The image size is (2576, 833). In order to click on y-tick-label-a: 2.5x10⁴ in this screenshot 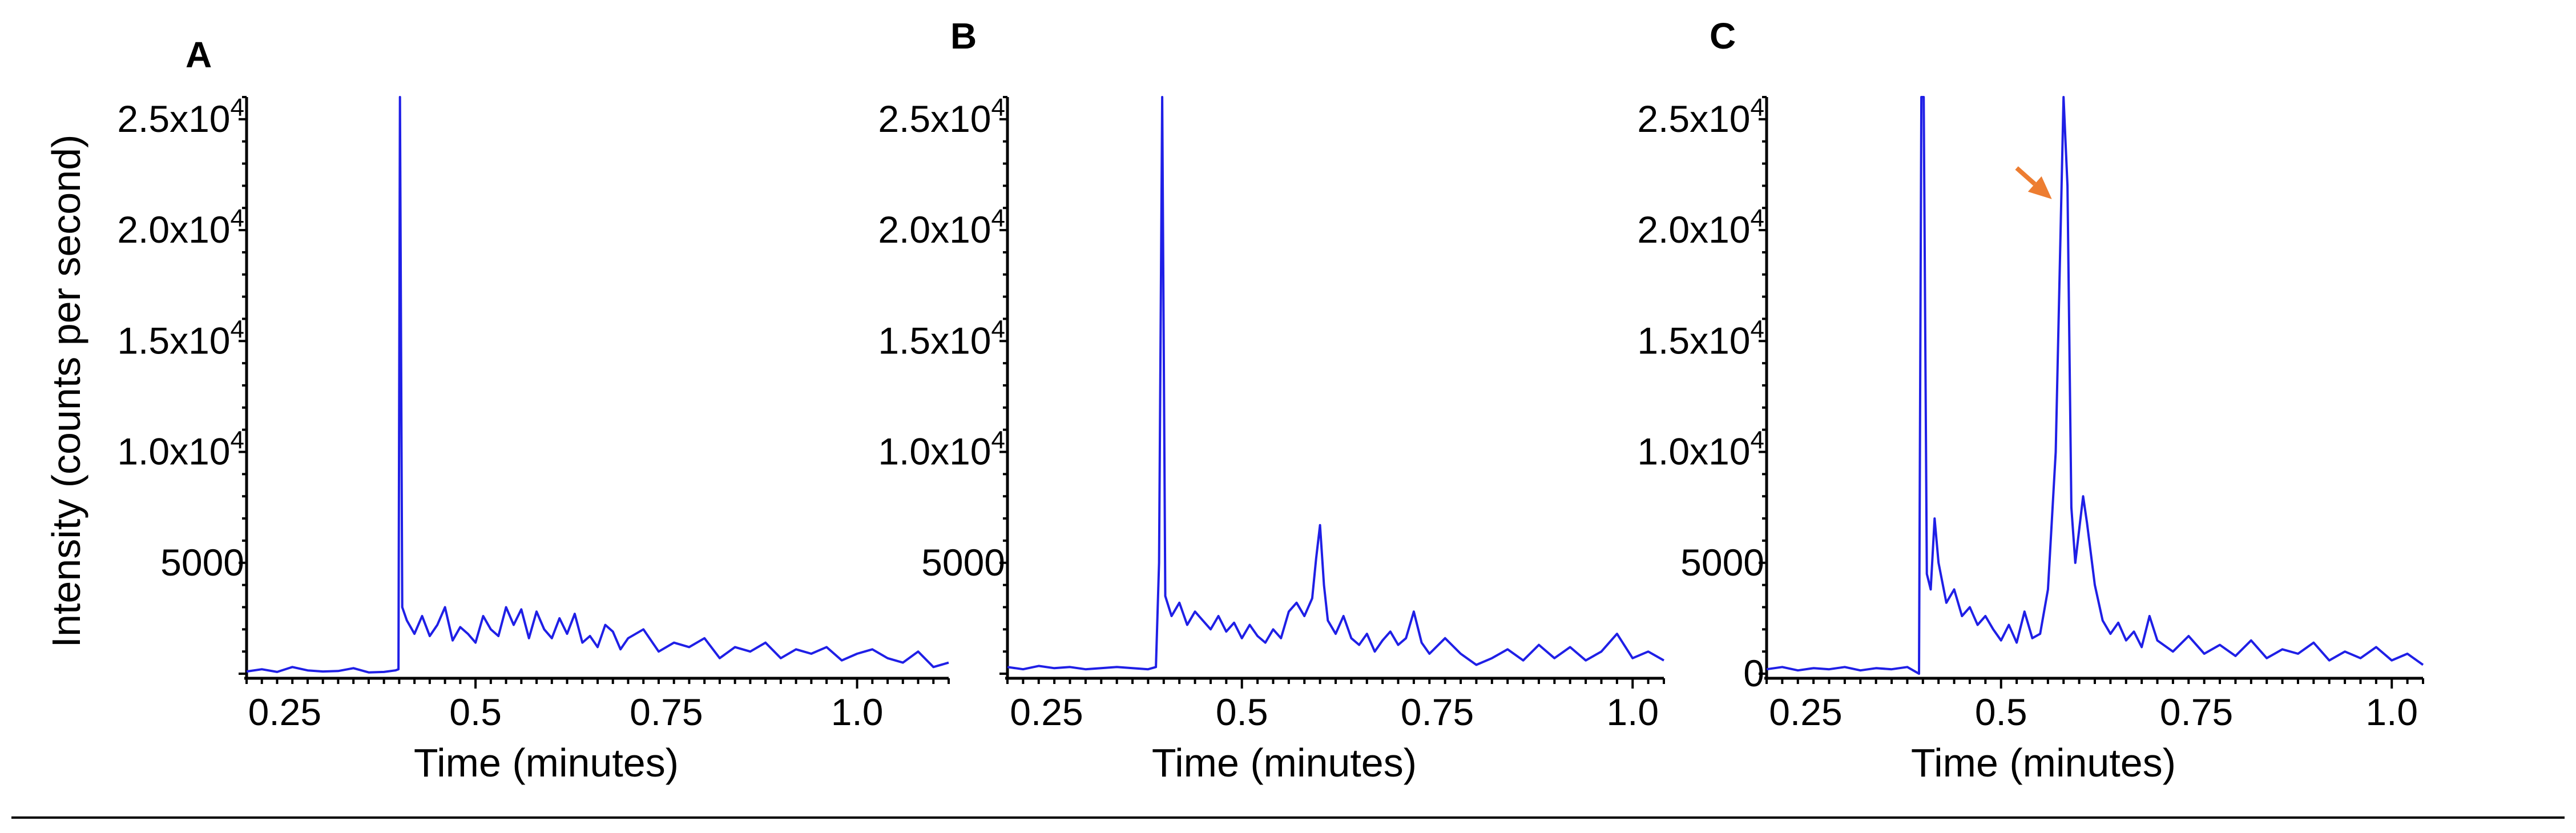, I will do `click(181, 117)`.